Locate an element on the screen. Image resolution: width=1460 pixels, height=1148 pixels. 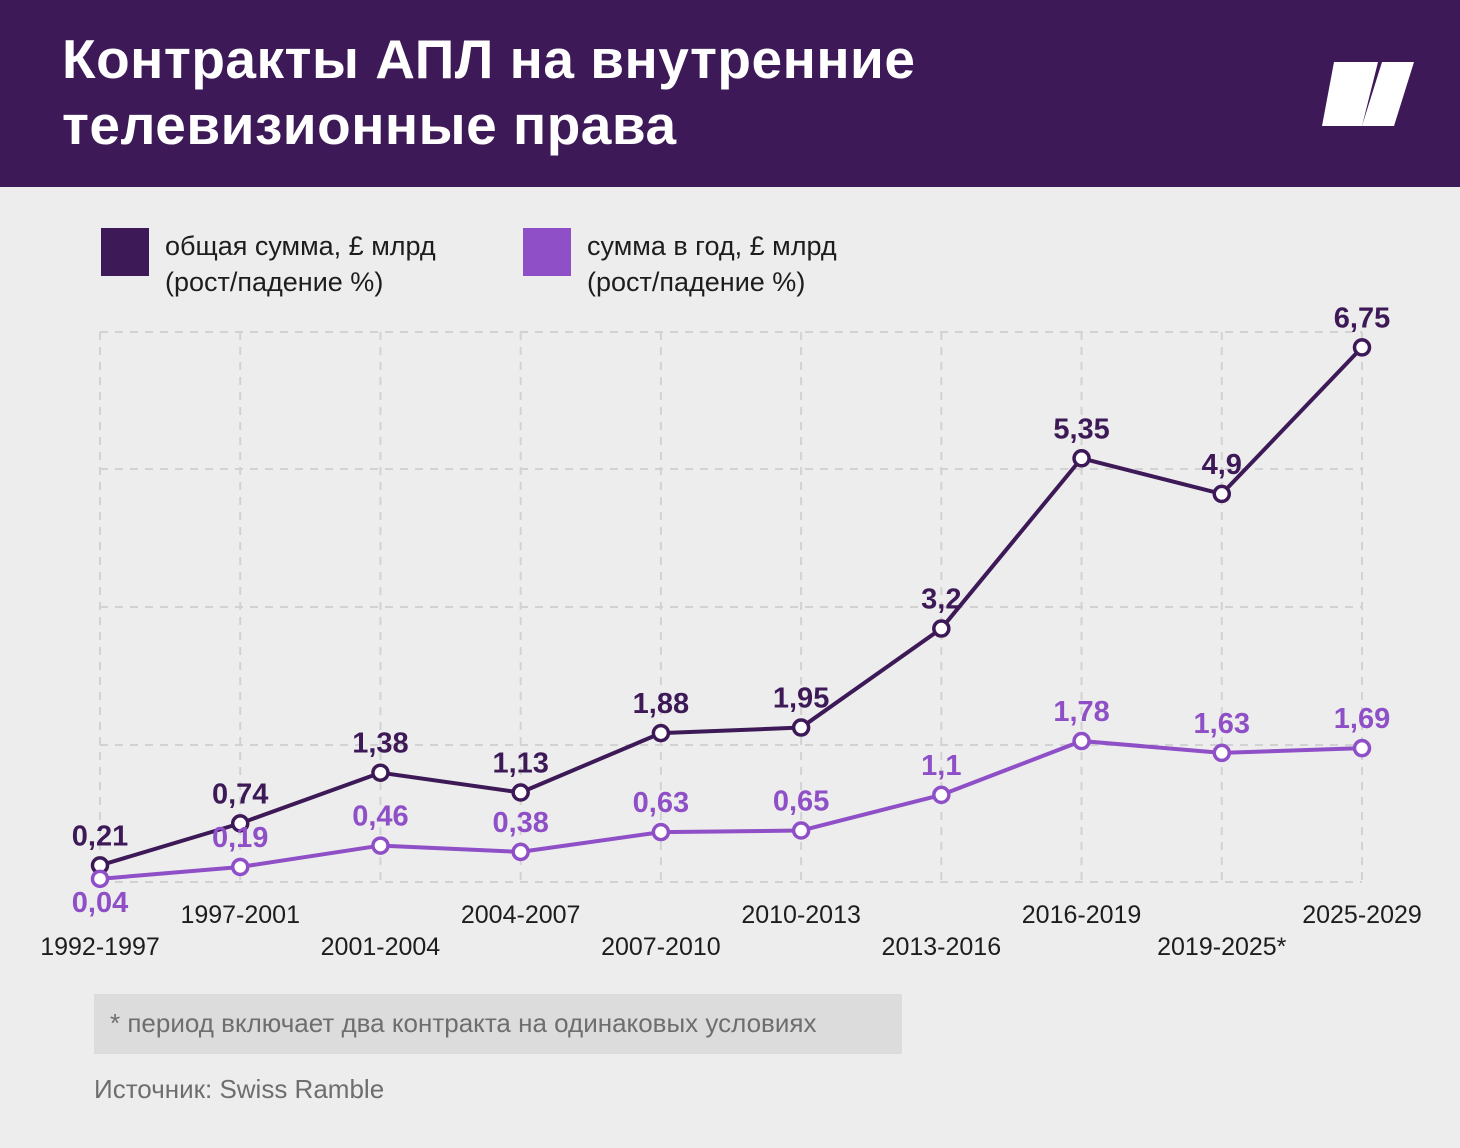
x-tick-label: 2007-2010 is located at coordinates (661, 947).